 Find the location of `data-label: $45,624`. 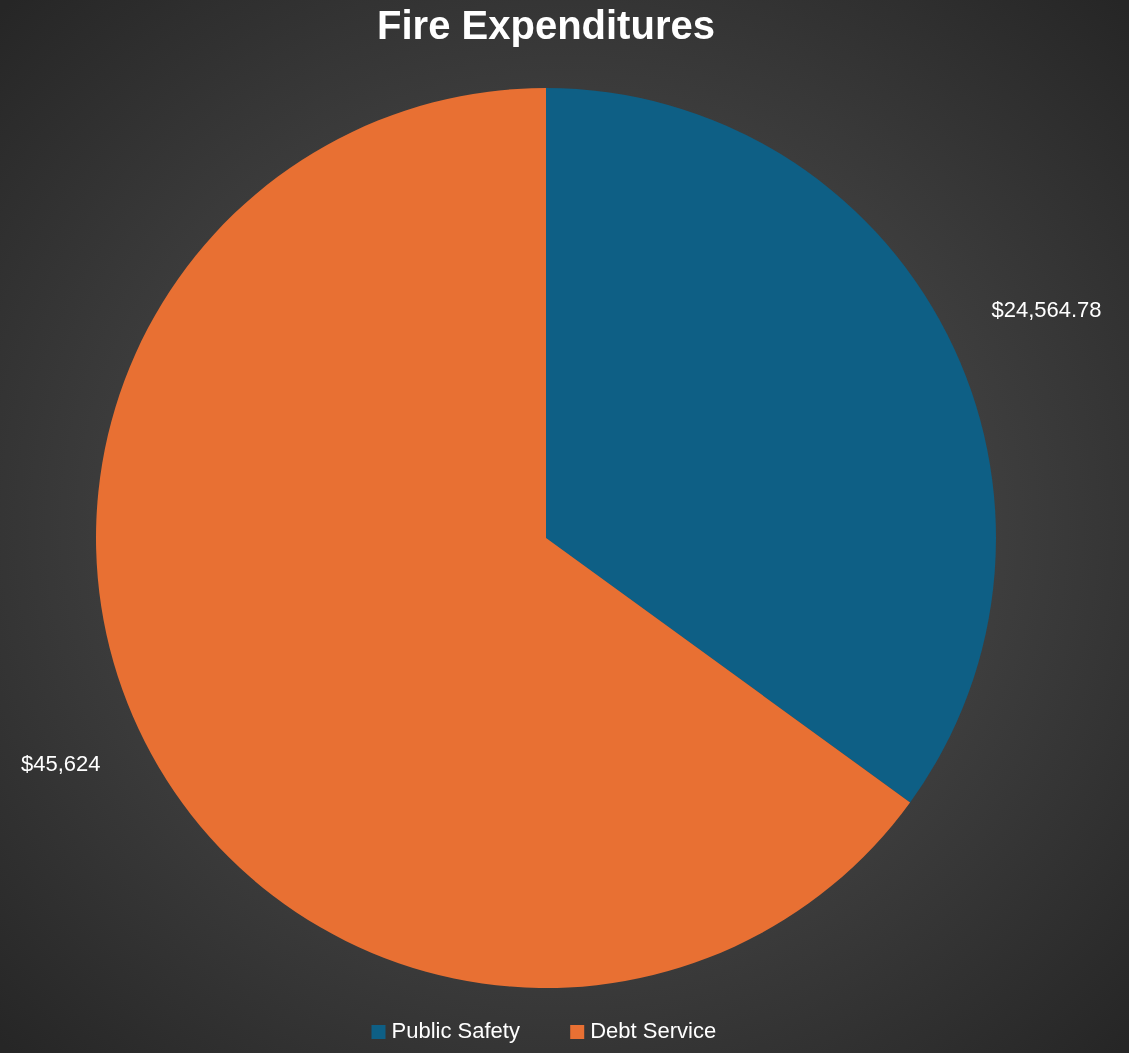

data-label: $45,624 is located at coordinates (60, 763).